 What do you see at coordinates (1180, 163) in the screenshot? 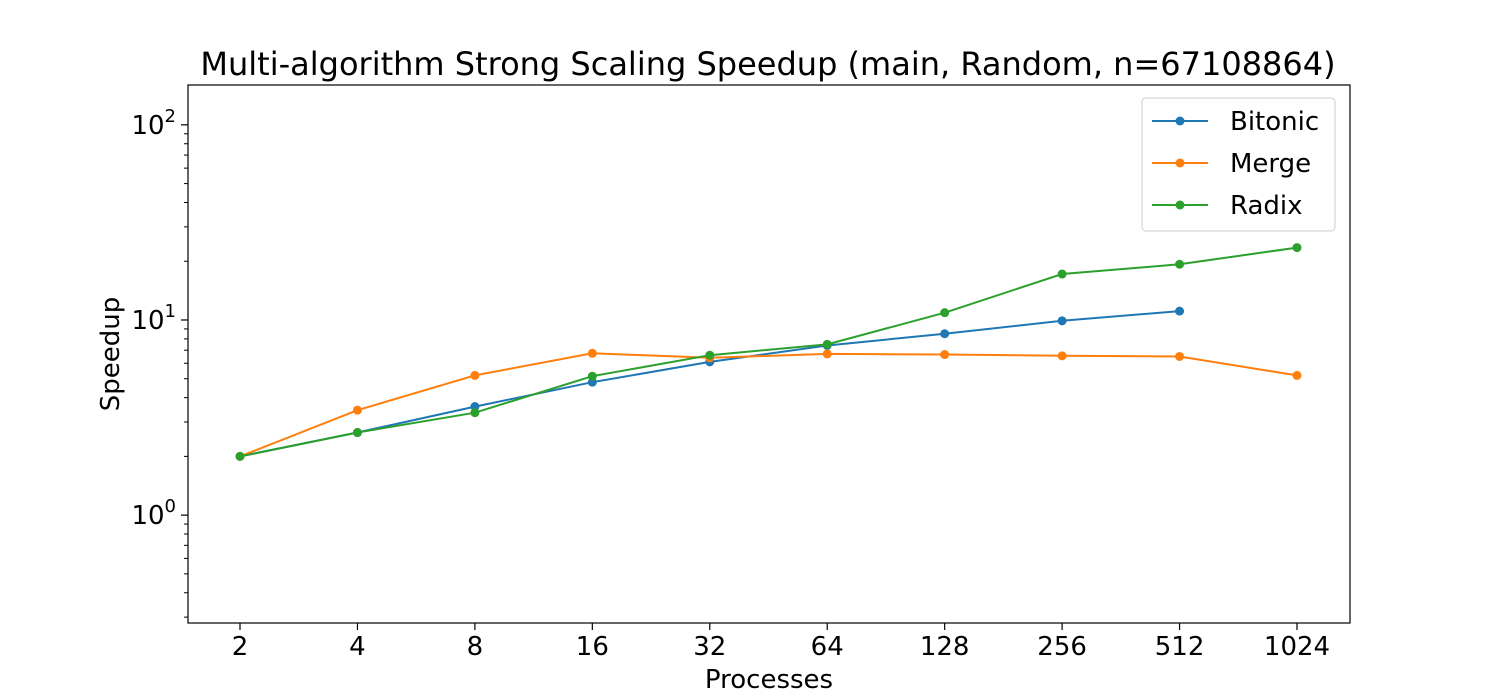
I see `legend-marker-merge` at bounding box center [1180, 163].